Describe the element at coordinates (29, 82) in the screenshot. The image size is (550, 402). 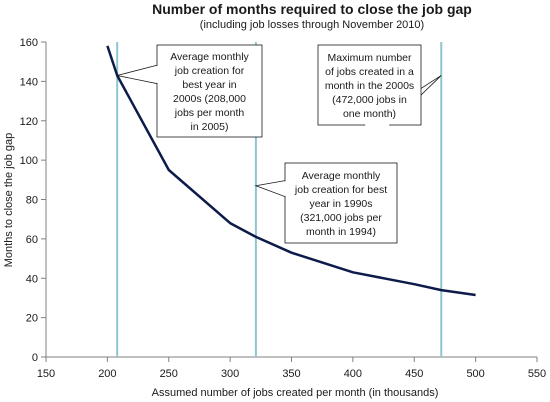
I see `y-tick-label: 140` at that location.